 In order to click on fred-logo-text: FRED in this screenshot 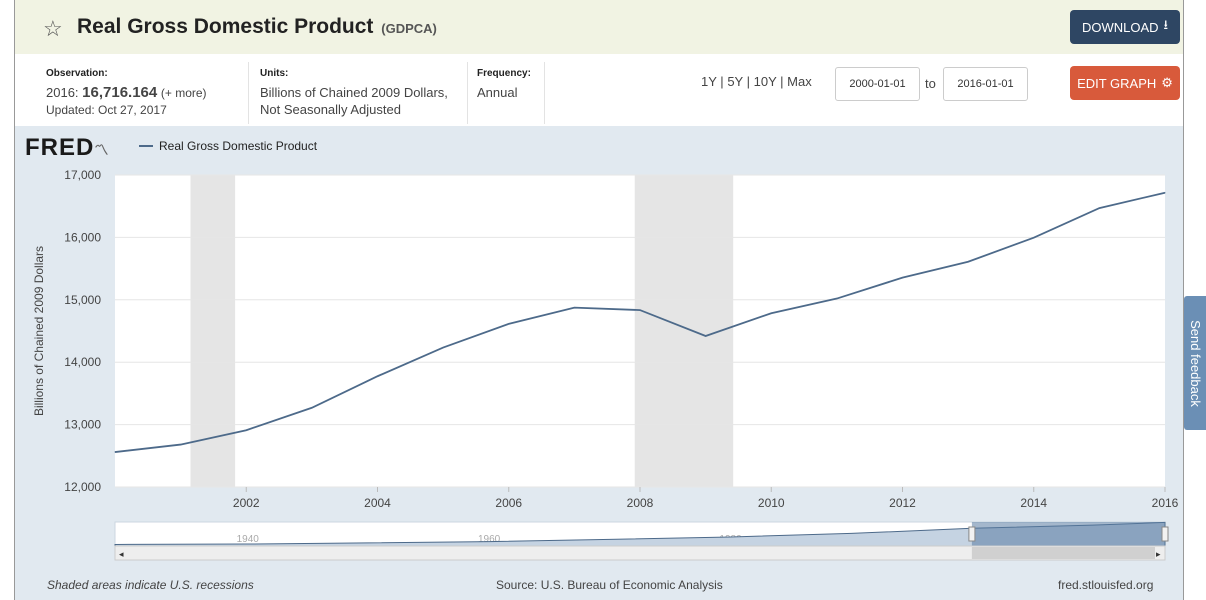, I will do `click(60, 147)`.